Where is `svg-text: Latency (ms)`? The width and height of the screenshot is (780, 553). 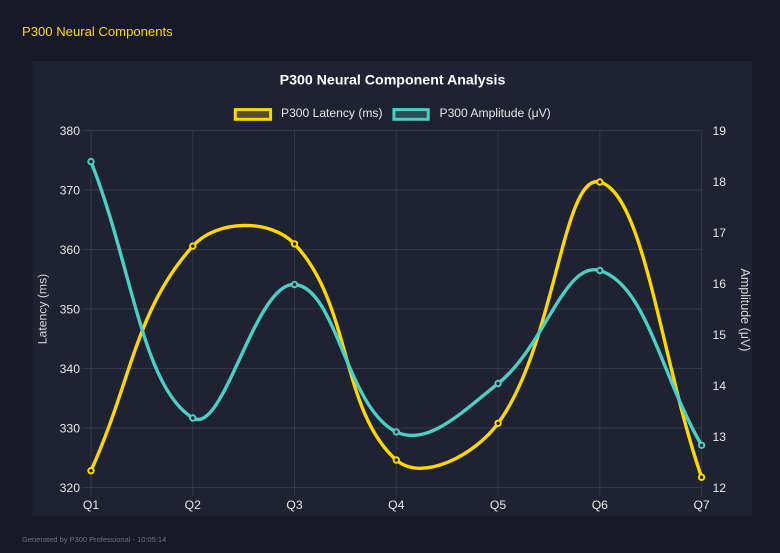
svg-text: Latency (ms) is located at coordinates (43, 309).